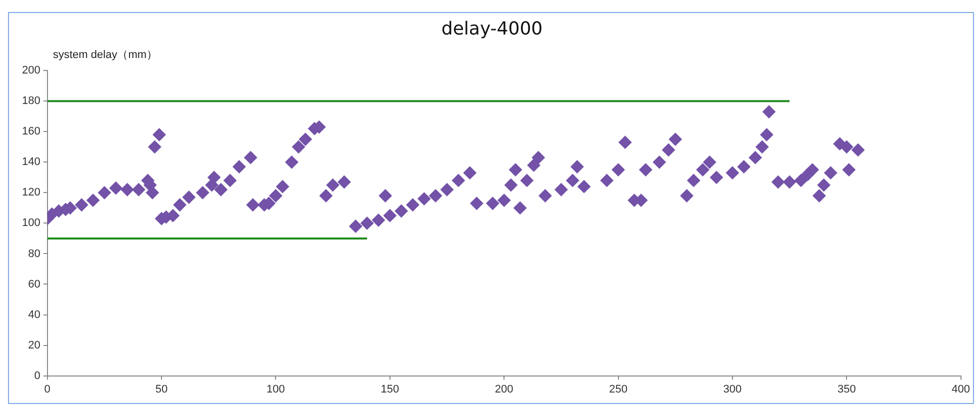  Describe the element at coordinates (31, 132) in the screenshot. I see `y-tick-label: 160` at that location.